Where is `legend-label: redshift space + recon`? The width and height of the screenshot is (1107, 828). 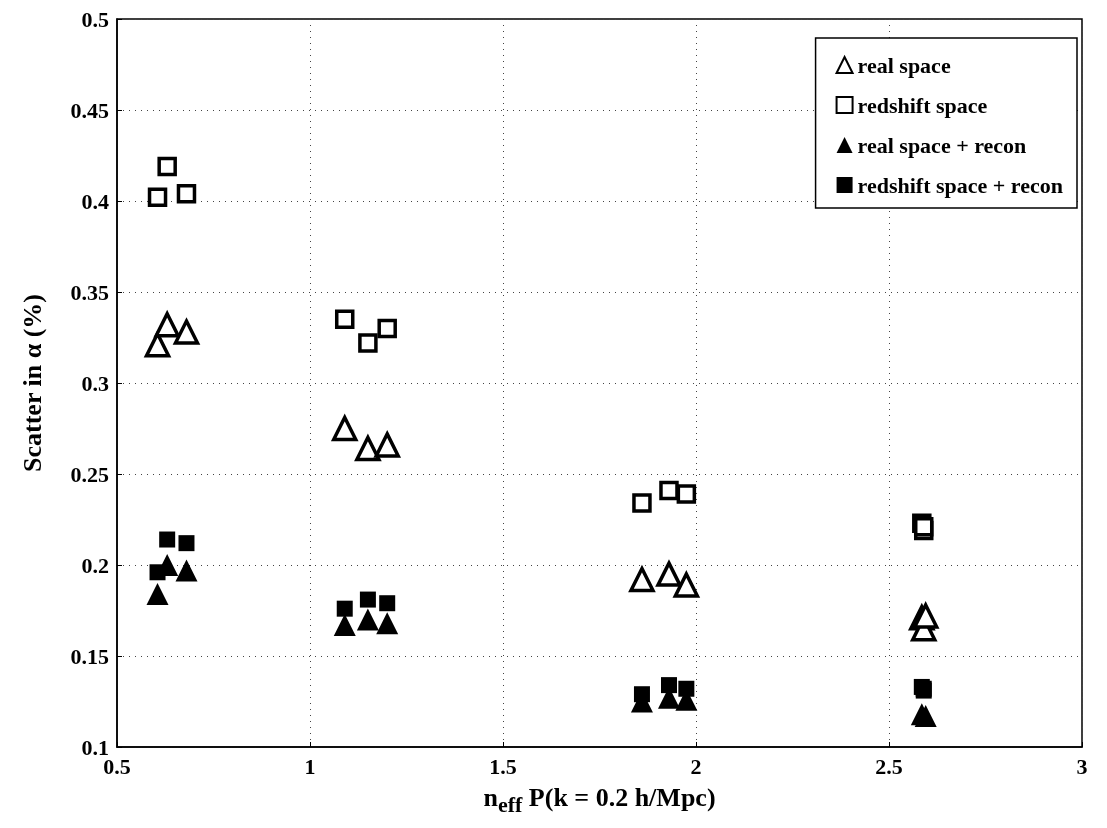 legend-label: redshift space + recon is located at coordinates (960, 185).